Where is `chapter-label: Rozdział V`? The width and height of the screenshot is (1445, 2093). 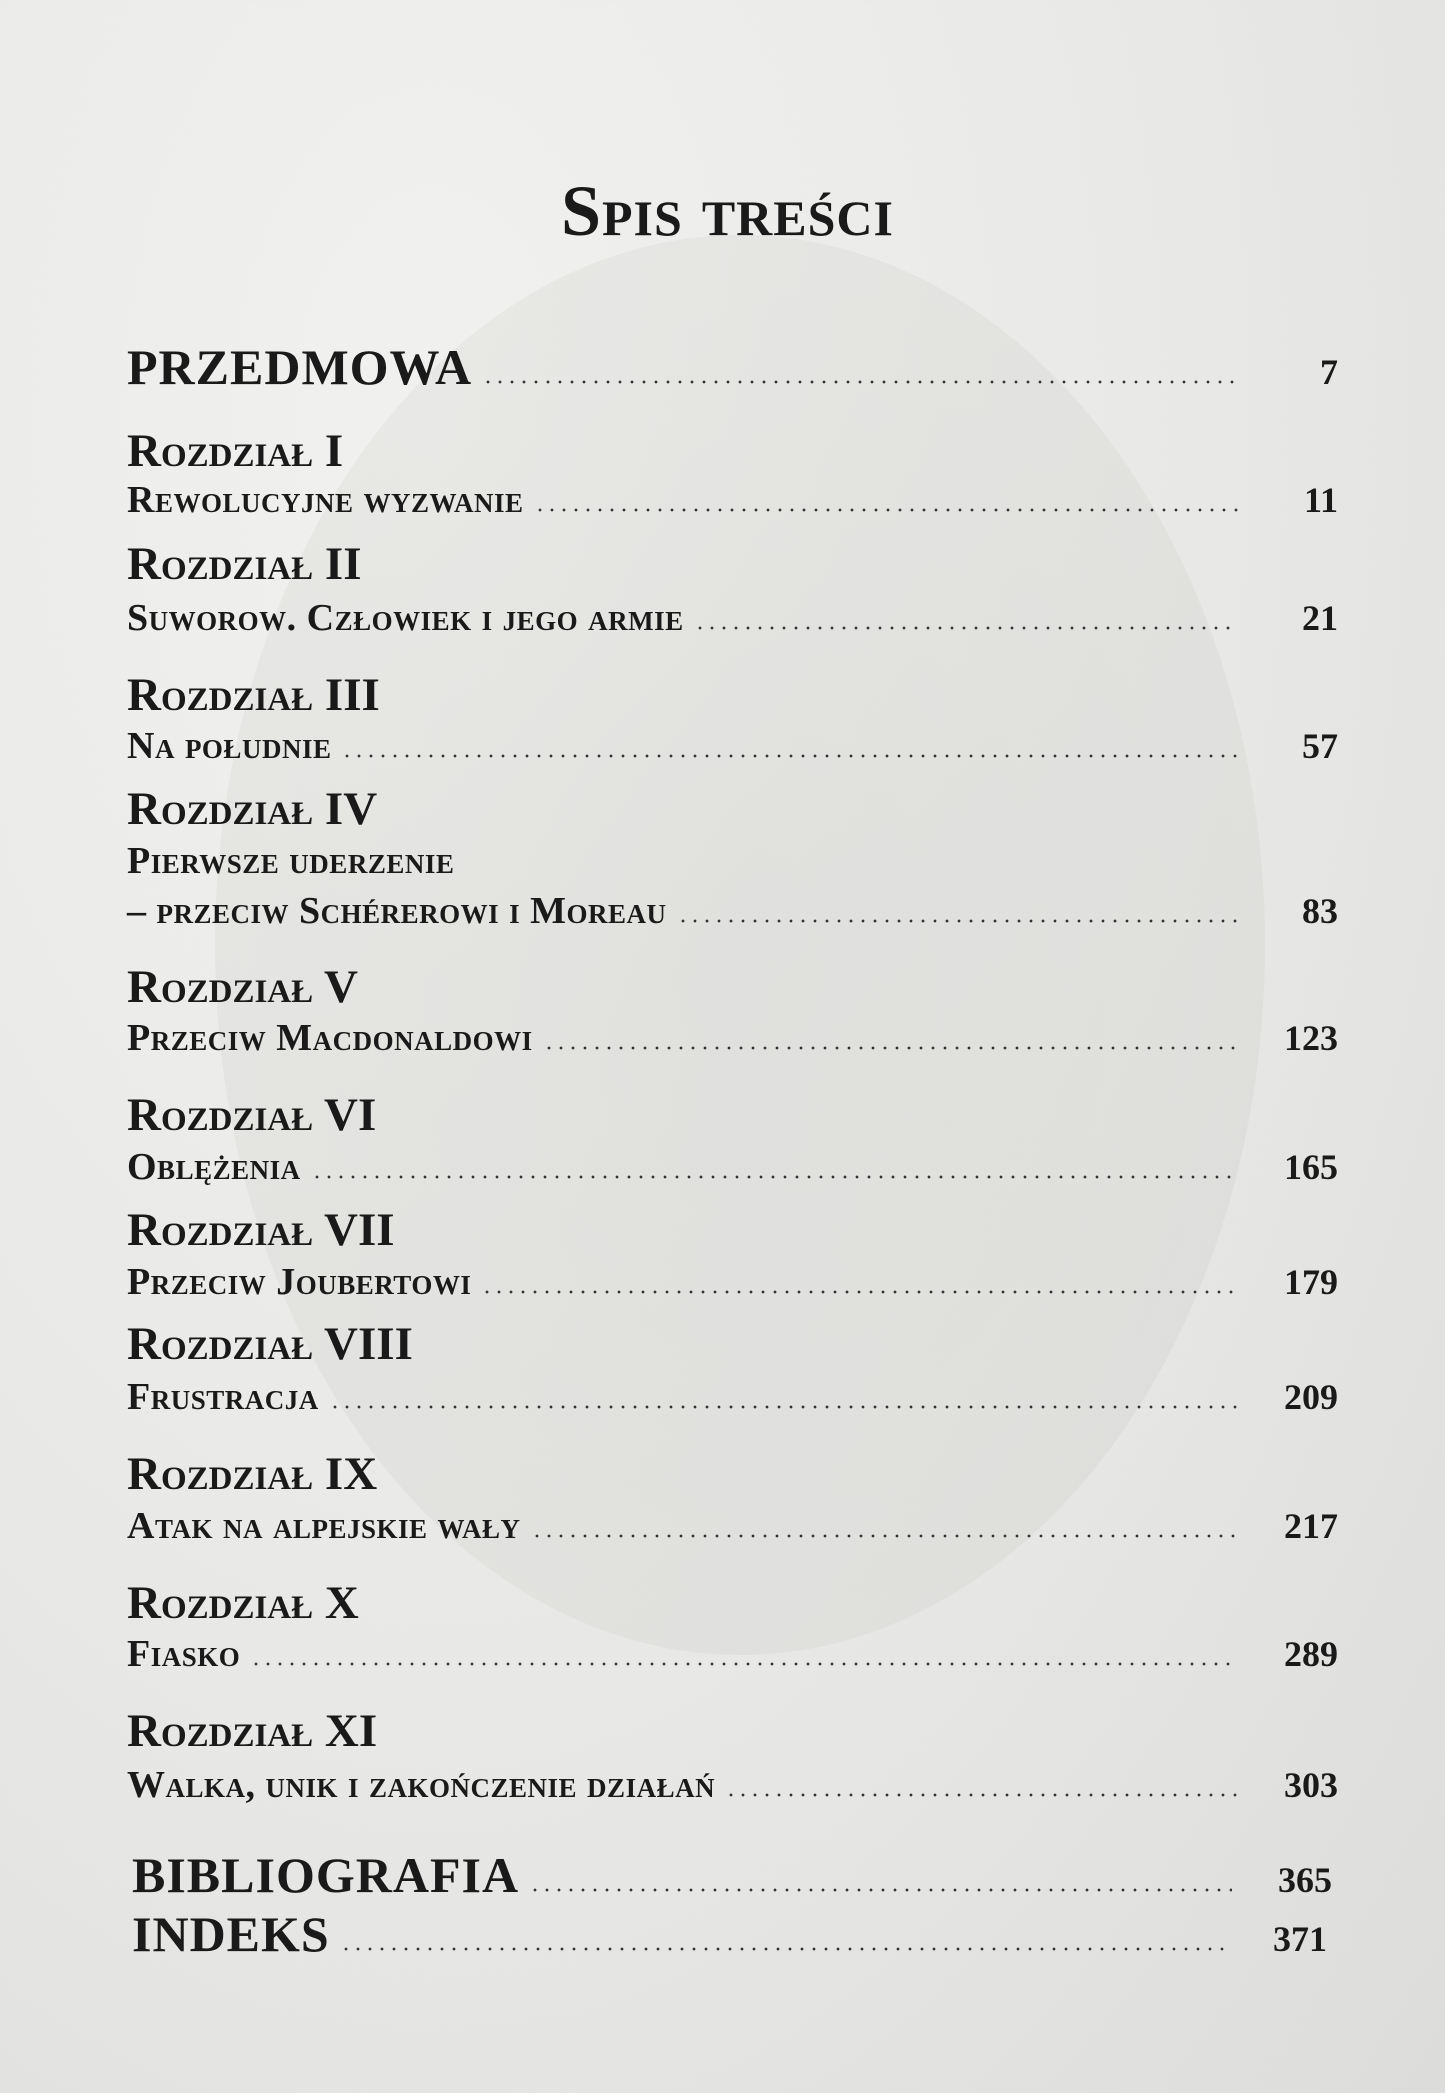 chapter-label: Rozdział V is located at coordinates (242, 987).